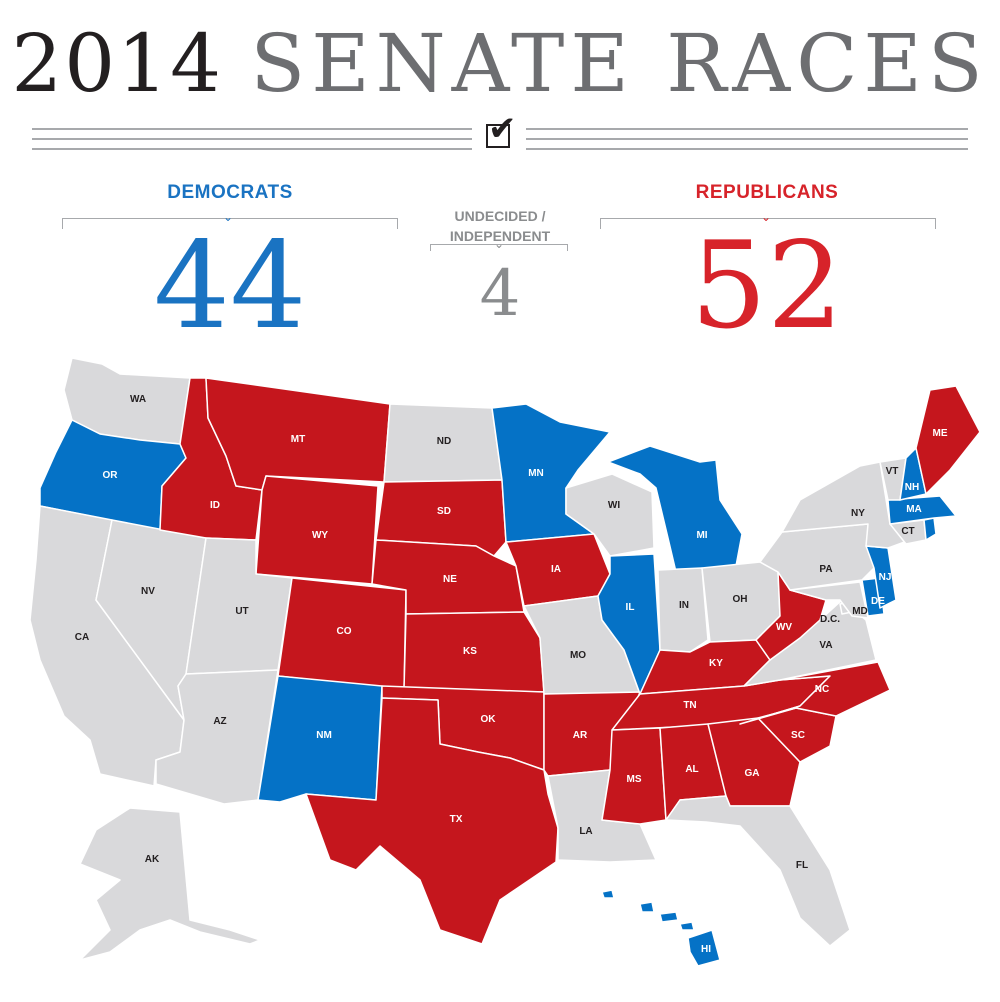 This screenshot has height=1002, width=1000. Describe the element at coordinates (630, 607) in the screenshot. I see `state-label-il: IL` at that location.